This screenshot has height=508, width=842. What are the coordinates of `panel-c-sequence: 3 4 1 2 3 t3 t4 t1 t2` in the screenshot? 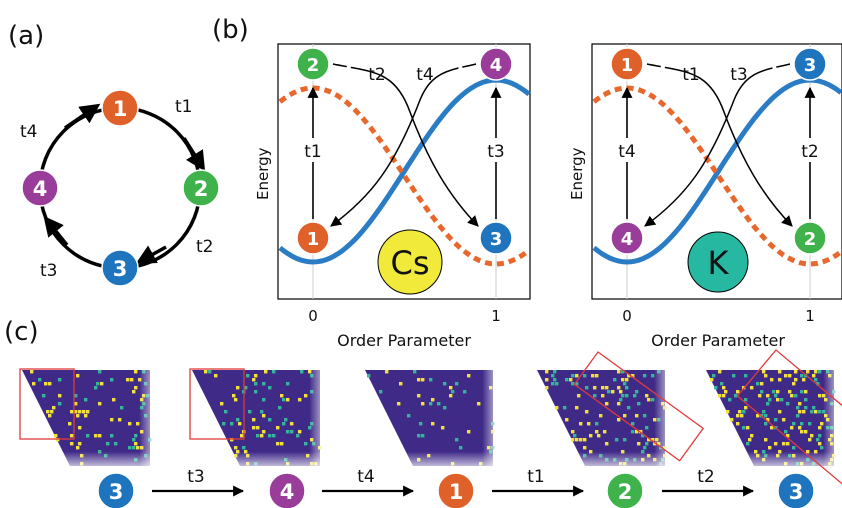 It's located at (456, 487).